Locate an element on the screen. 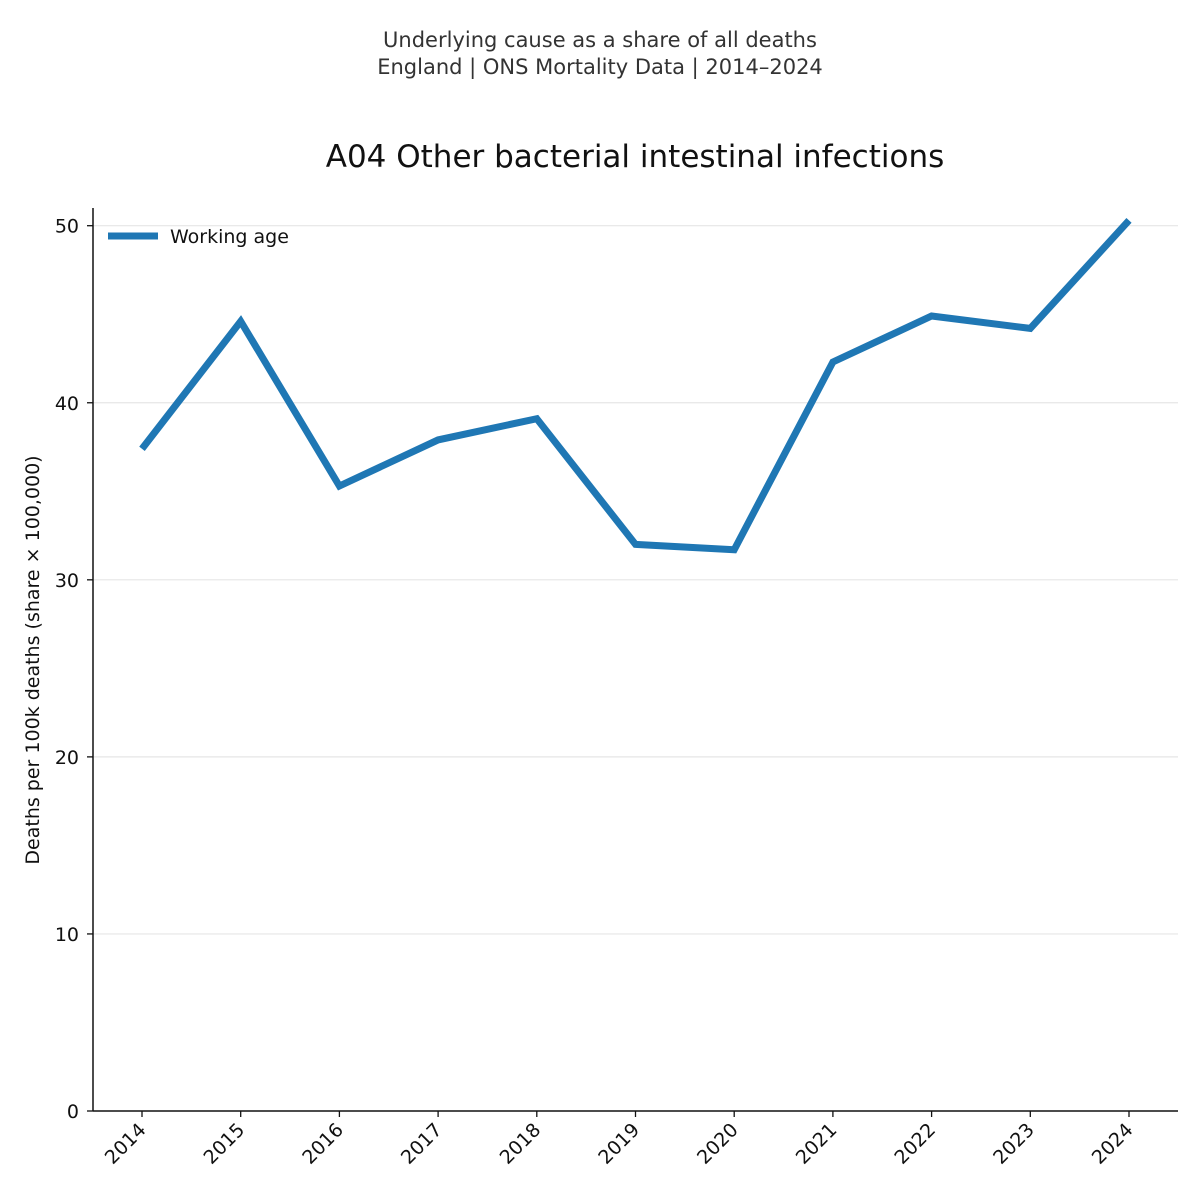 Image resolution: width=1200 pixels, height=1200 pixels. x-tick-label-2015: 2015 is located at coordinates (224, 1144).